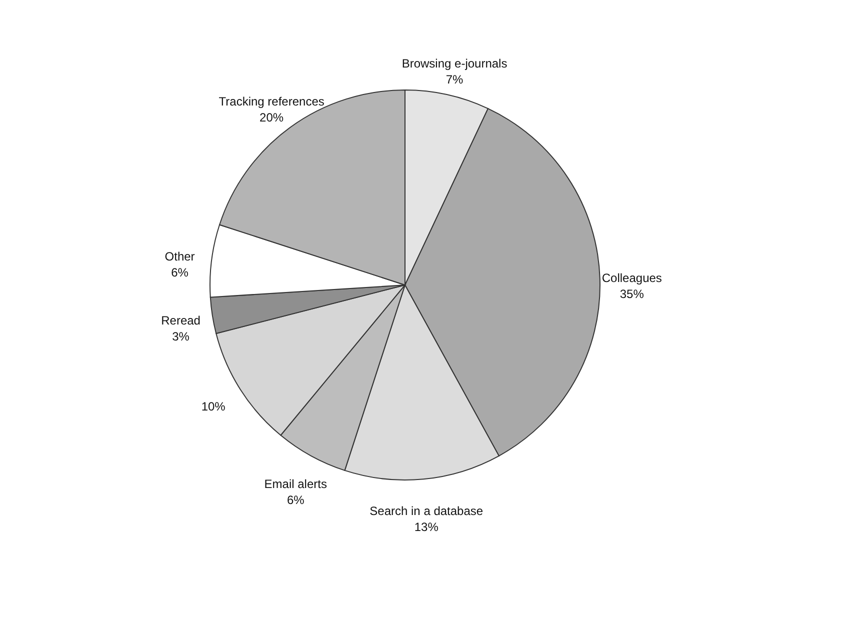 The height and width of the screenshot is (626, 860). What do you see at coordinates (632, 277) in the screenshot?
I see `slice-label: Colleagues` at bounding box center [632, 277].